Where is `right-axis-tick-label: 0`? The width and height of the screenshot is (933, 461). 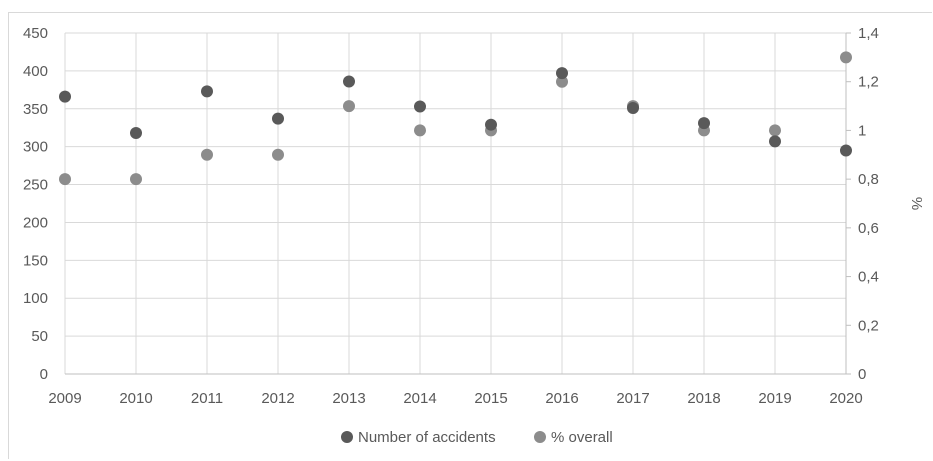 right-axis-tick-label: 0 is located at coordinates (862, 374).